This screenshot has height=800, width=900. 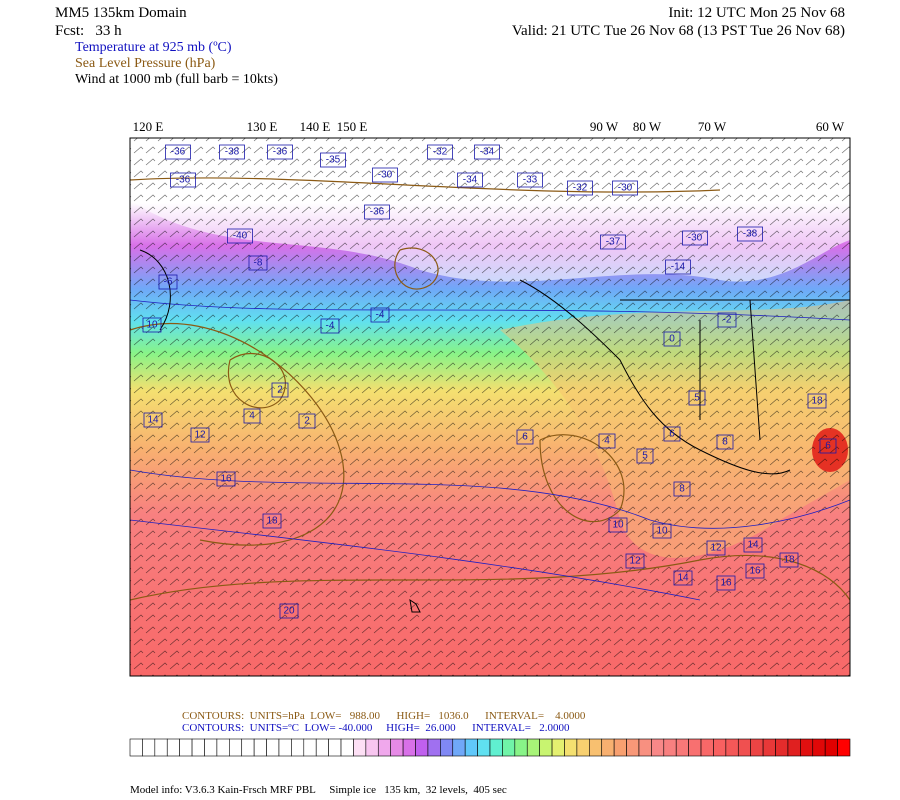 I want to click on contour-label: -2, so click(x=727, y=320).